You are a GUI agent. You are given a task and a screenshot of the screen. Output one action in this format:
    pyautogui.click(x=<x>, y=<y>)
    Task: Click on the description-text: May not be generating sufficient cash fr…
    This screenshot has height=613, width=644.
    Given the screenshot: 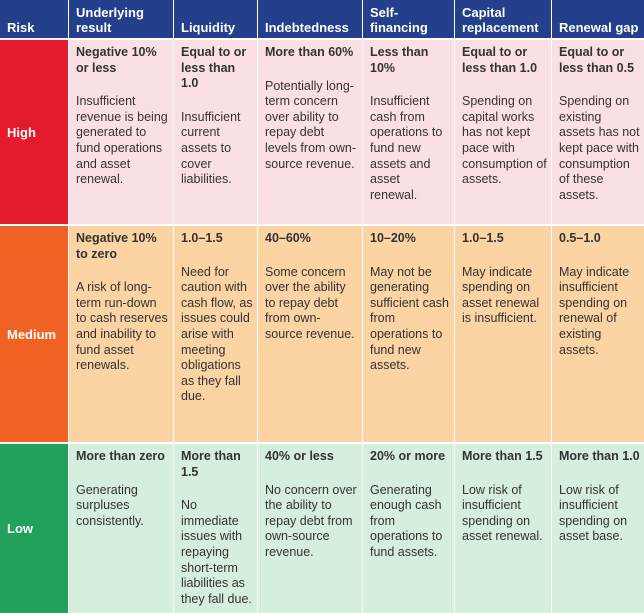 What is the action you would take?
    pyautogui.click(x=409, y=318)
    